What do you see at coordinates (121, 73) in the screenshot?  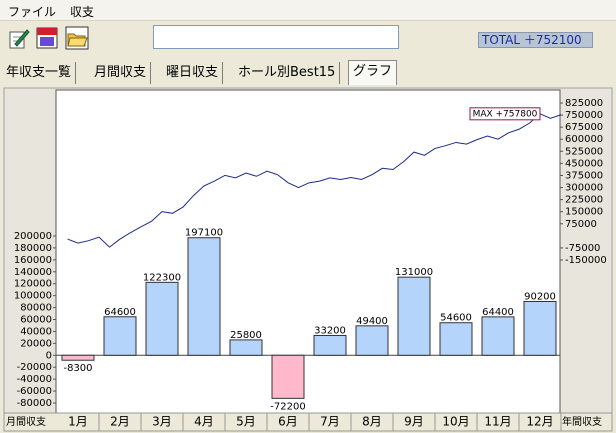 I see `tab: 月間収支` at bounding box center [121, 73].